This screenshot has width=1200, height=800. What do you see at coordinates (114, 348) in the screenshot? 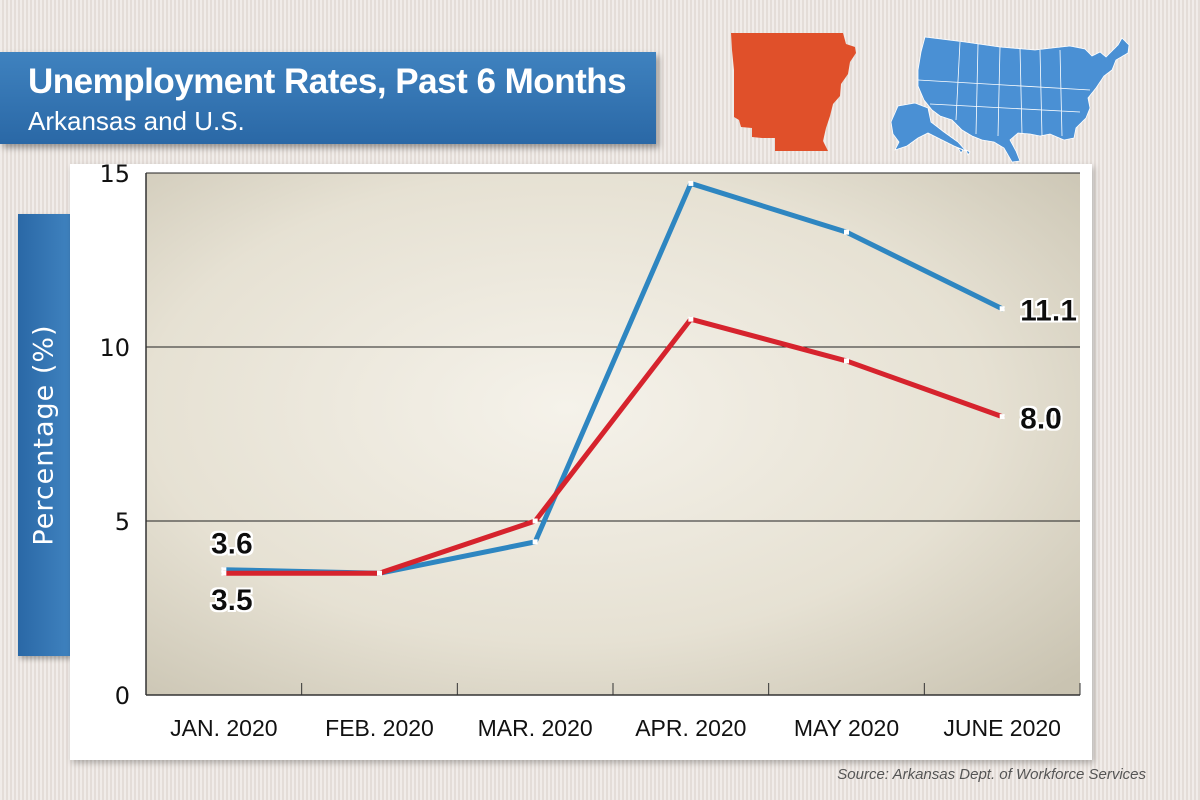
I see `y-tick-label: 10` at bounding box center [114, 348].